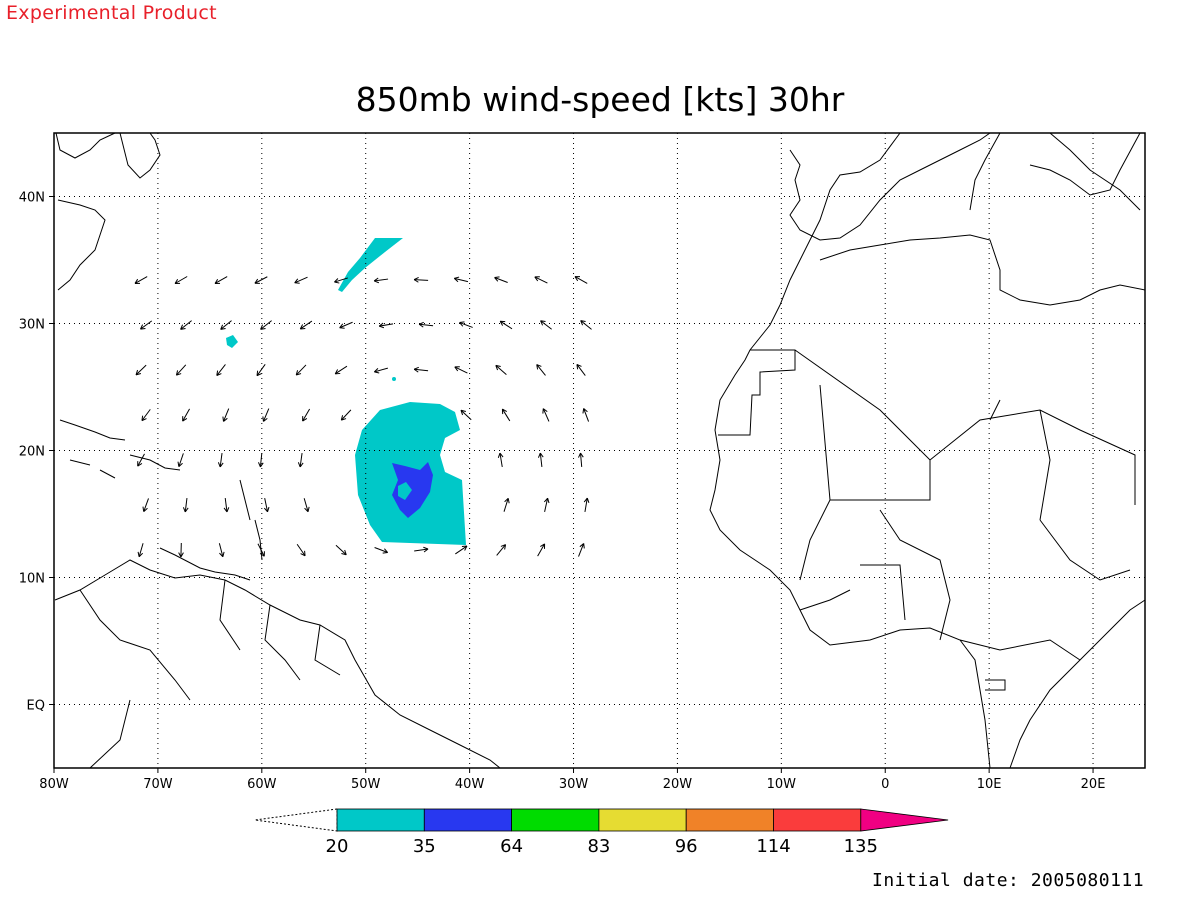  I want to click on lon-tick-label: 50W, so click(366, 784).